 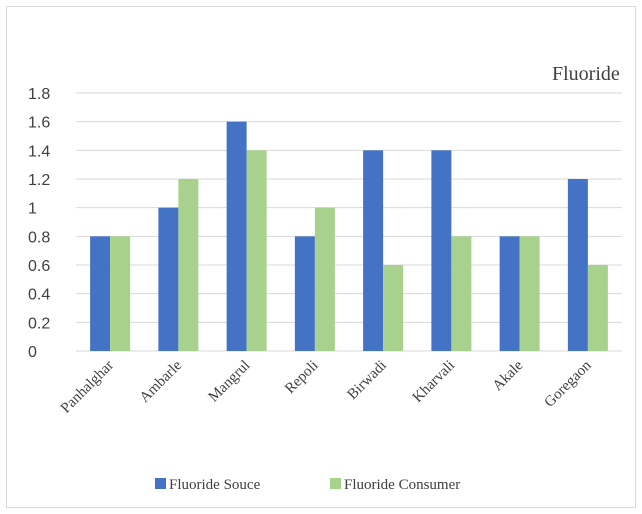 I want to click on x-tick-label: Akale, so click(x=508, y=375).